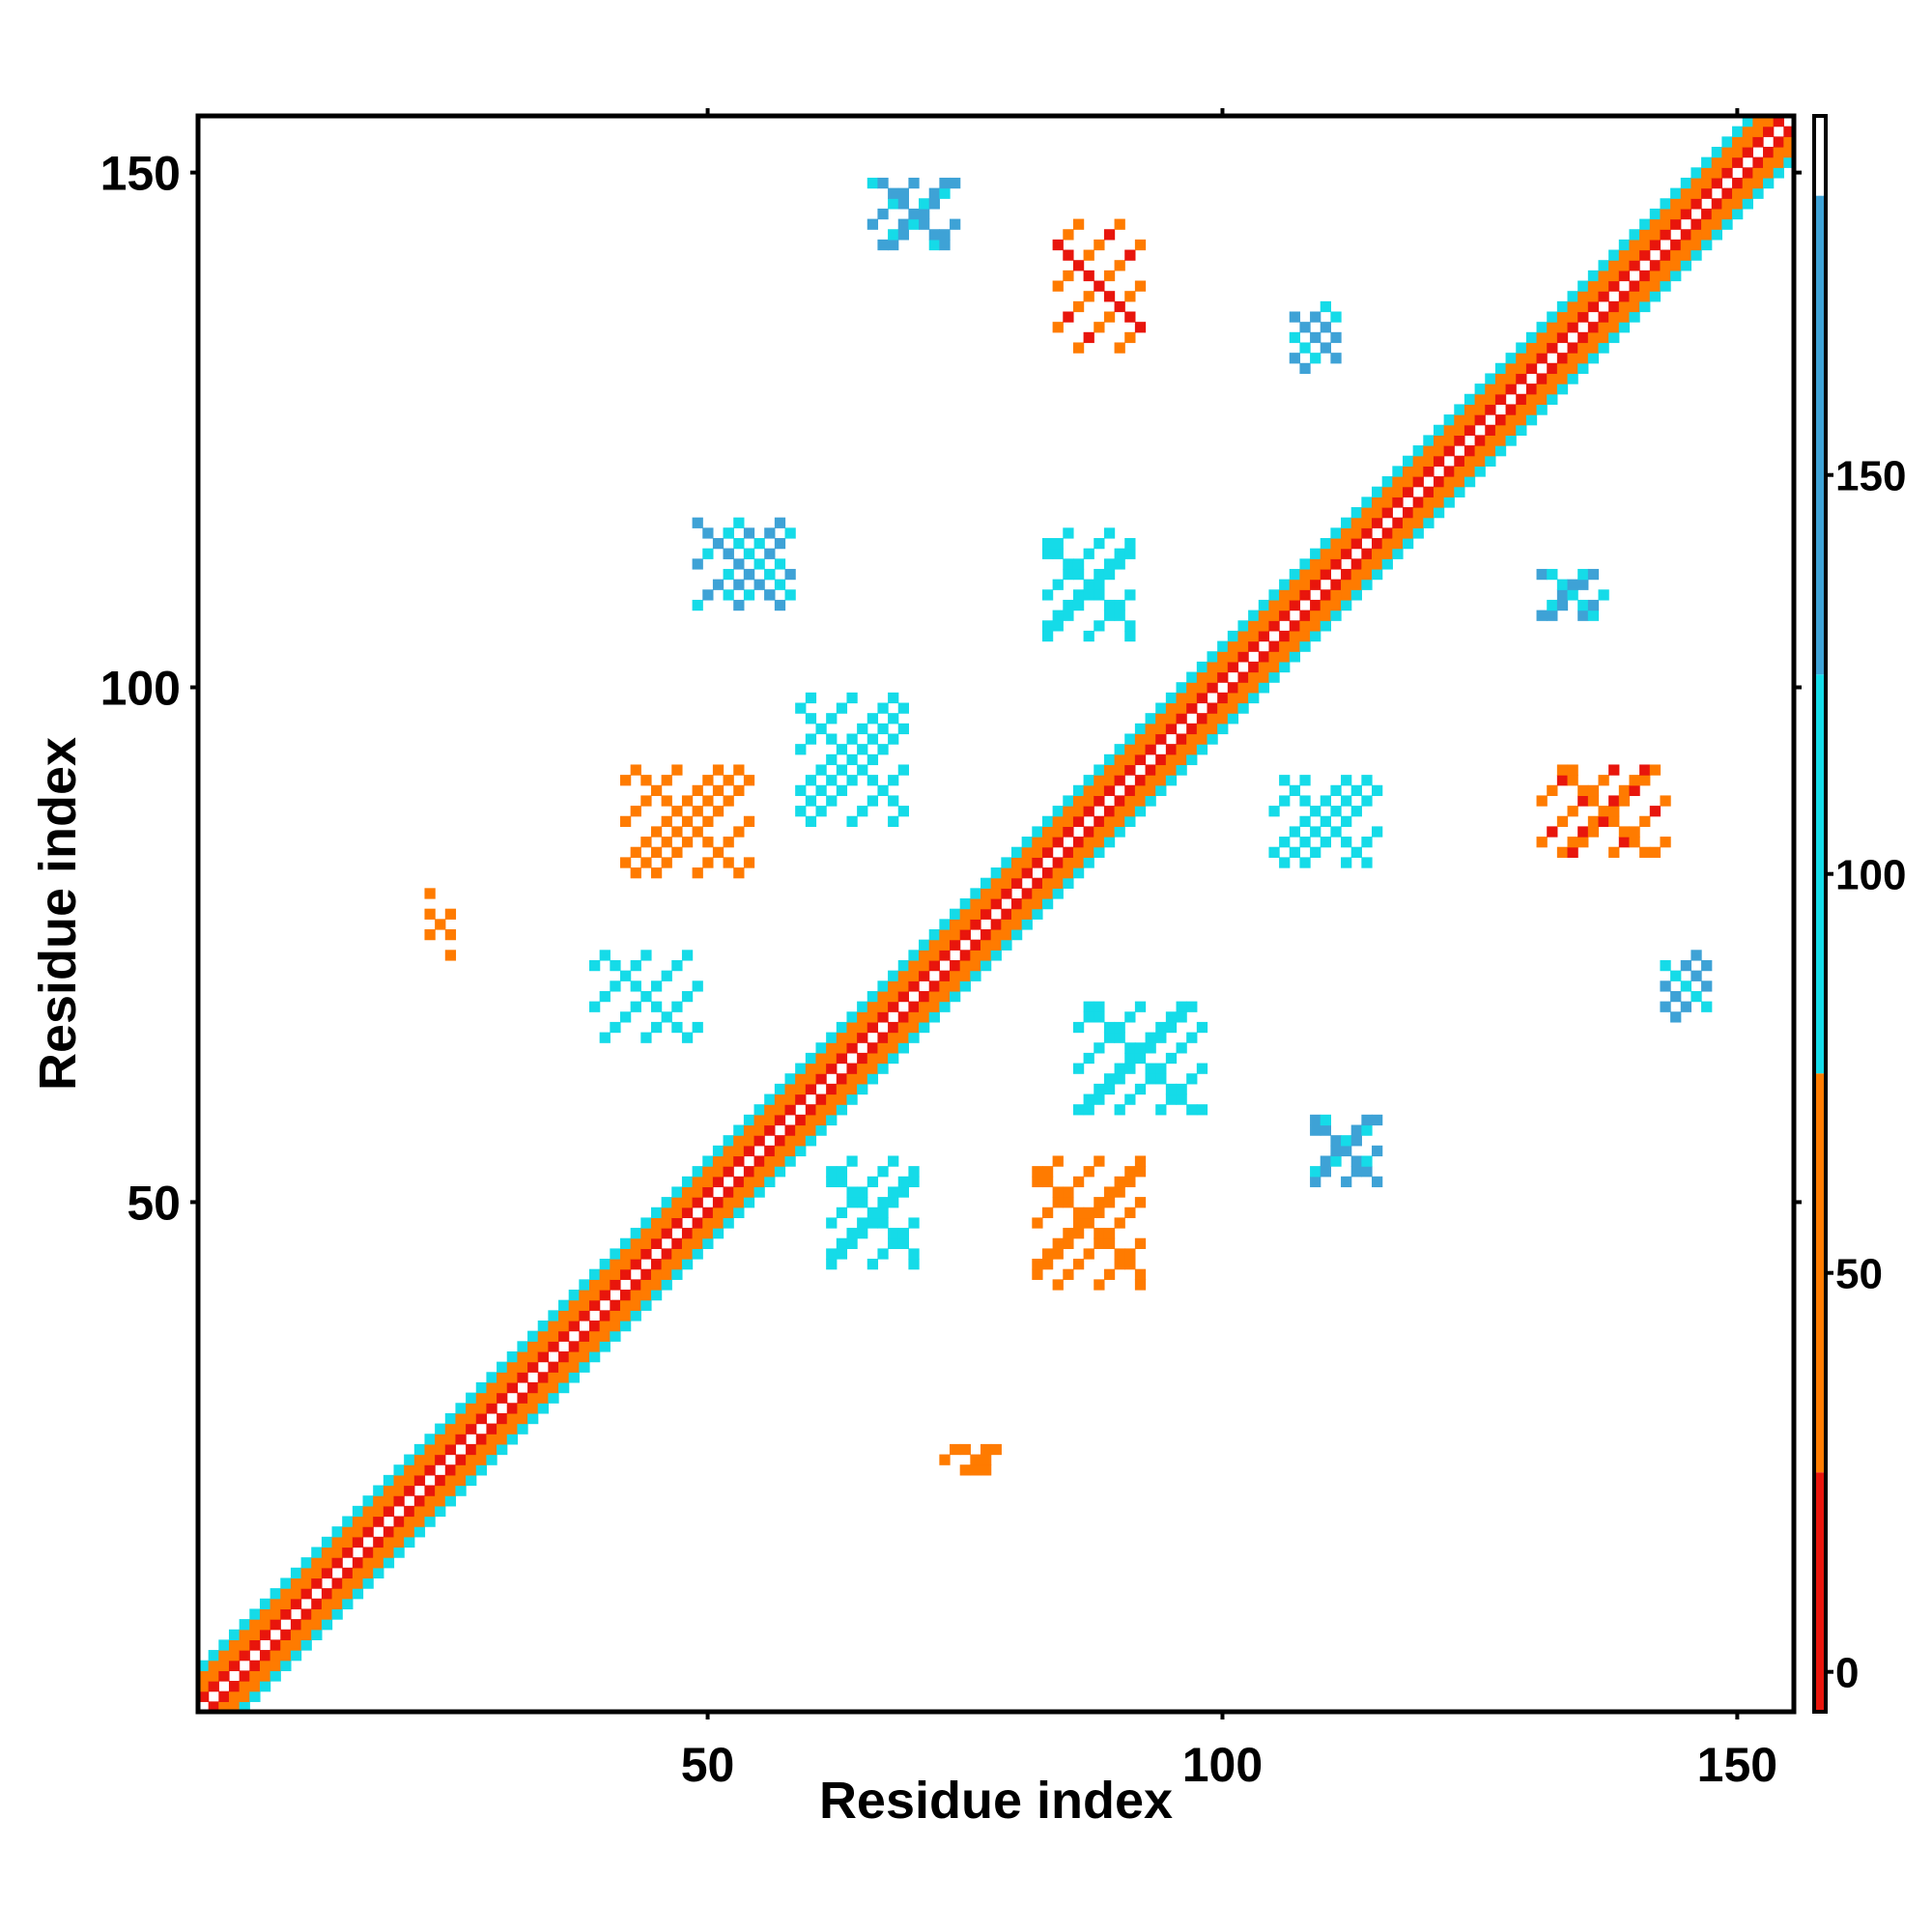 This screenshot has height=1932, width=1932. Describe the element at coordinates (140, 174) in the screenshot. I see `y-tick-label: 150` at that location.